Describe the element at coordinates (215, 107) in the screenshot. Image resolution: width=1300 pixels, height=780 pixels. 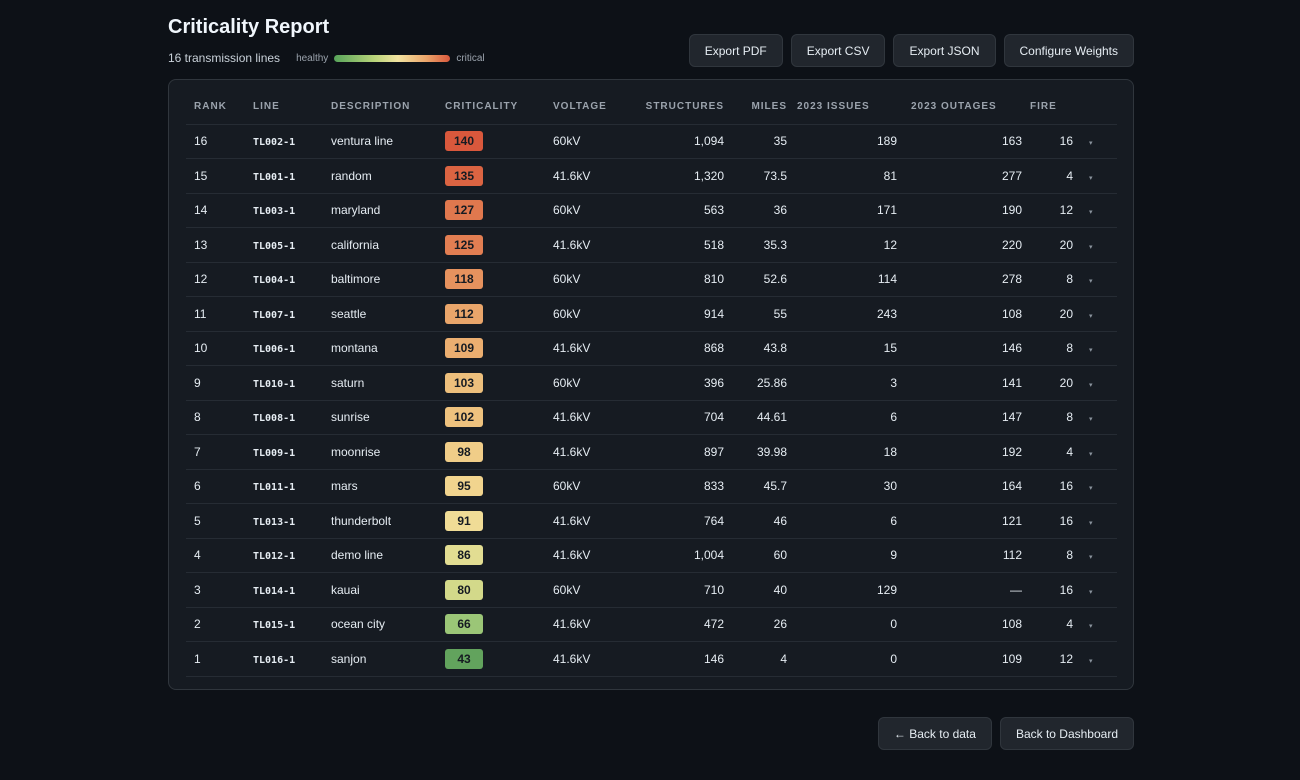
I see `header-rank: RANK` at that location.